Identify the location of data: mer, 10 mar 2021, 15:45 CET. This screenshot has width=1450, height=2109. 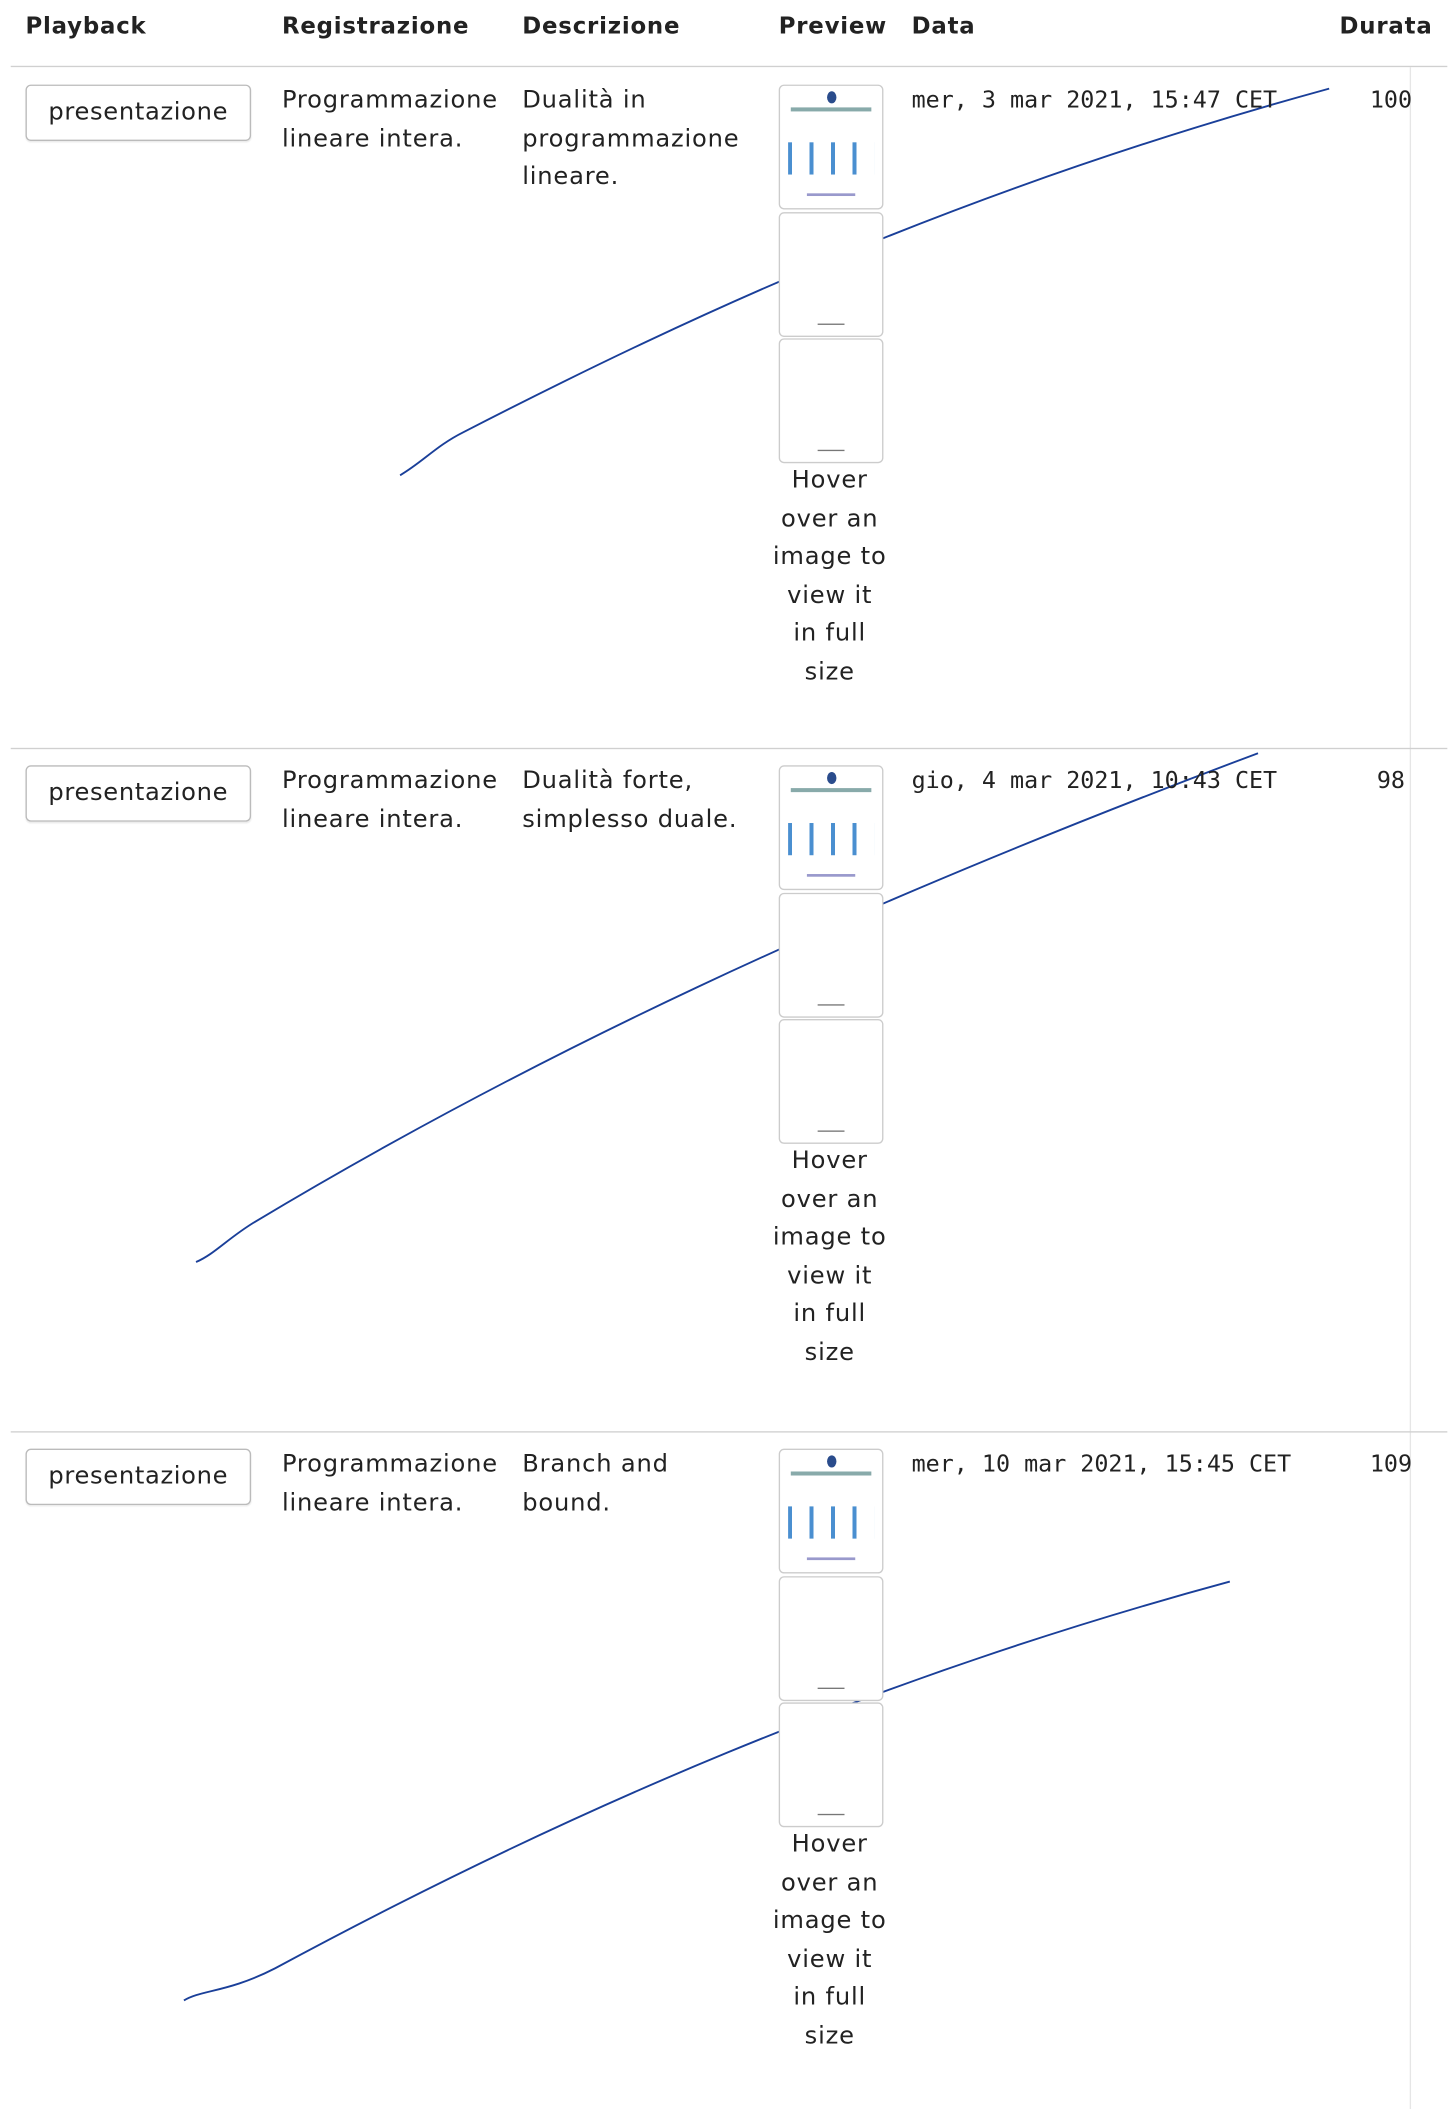
(1101, 1465).